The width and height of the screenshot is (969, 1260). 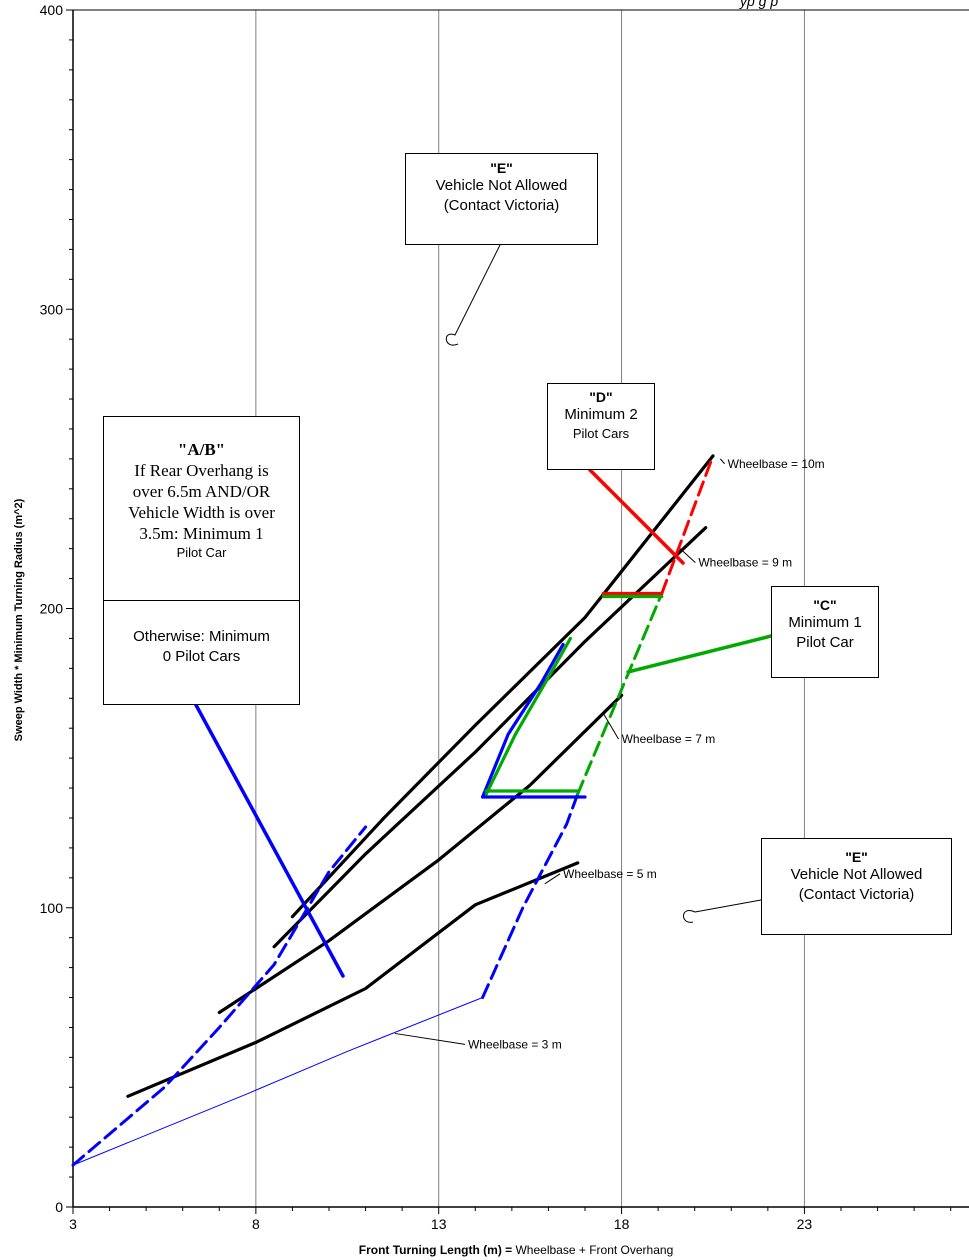 What do you see at coordinates (825, 632) in the screenshot?
I see `zone-c-box: "C" Minimum 1 Pilot Car` at bounding box center [825, 632].